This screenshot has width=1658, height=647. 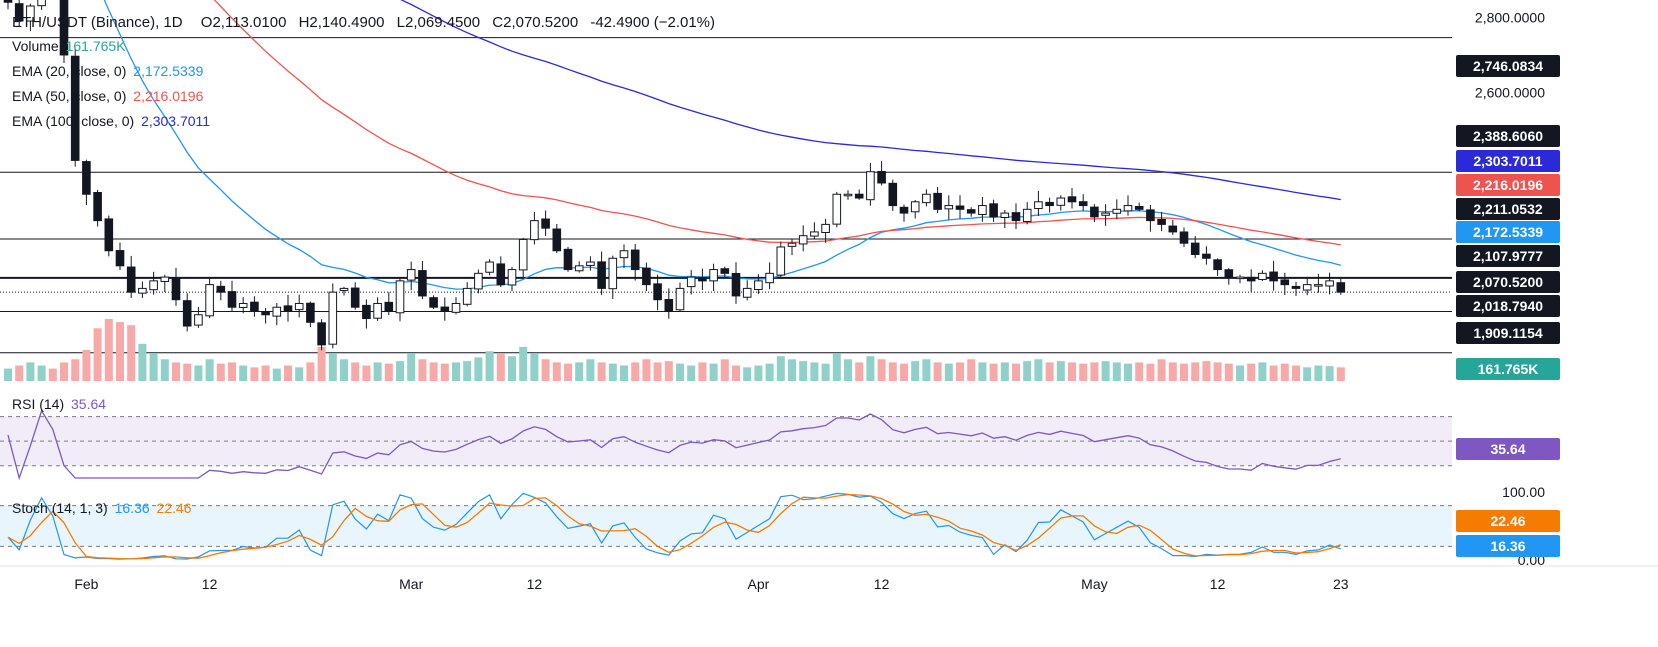 What do you see at coordinates (1094, 584) in the screenshot?
I see `x-tick-label: May` at bounding box center [1094, 584].